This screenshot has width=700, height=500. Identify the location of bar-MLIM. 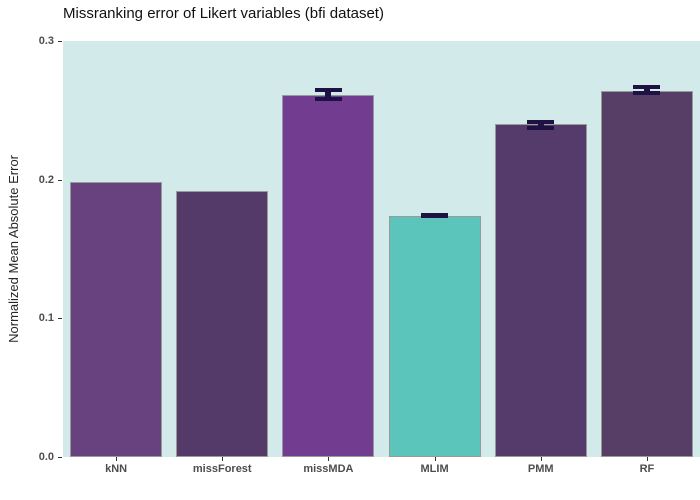
(434, 336).